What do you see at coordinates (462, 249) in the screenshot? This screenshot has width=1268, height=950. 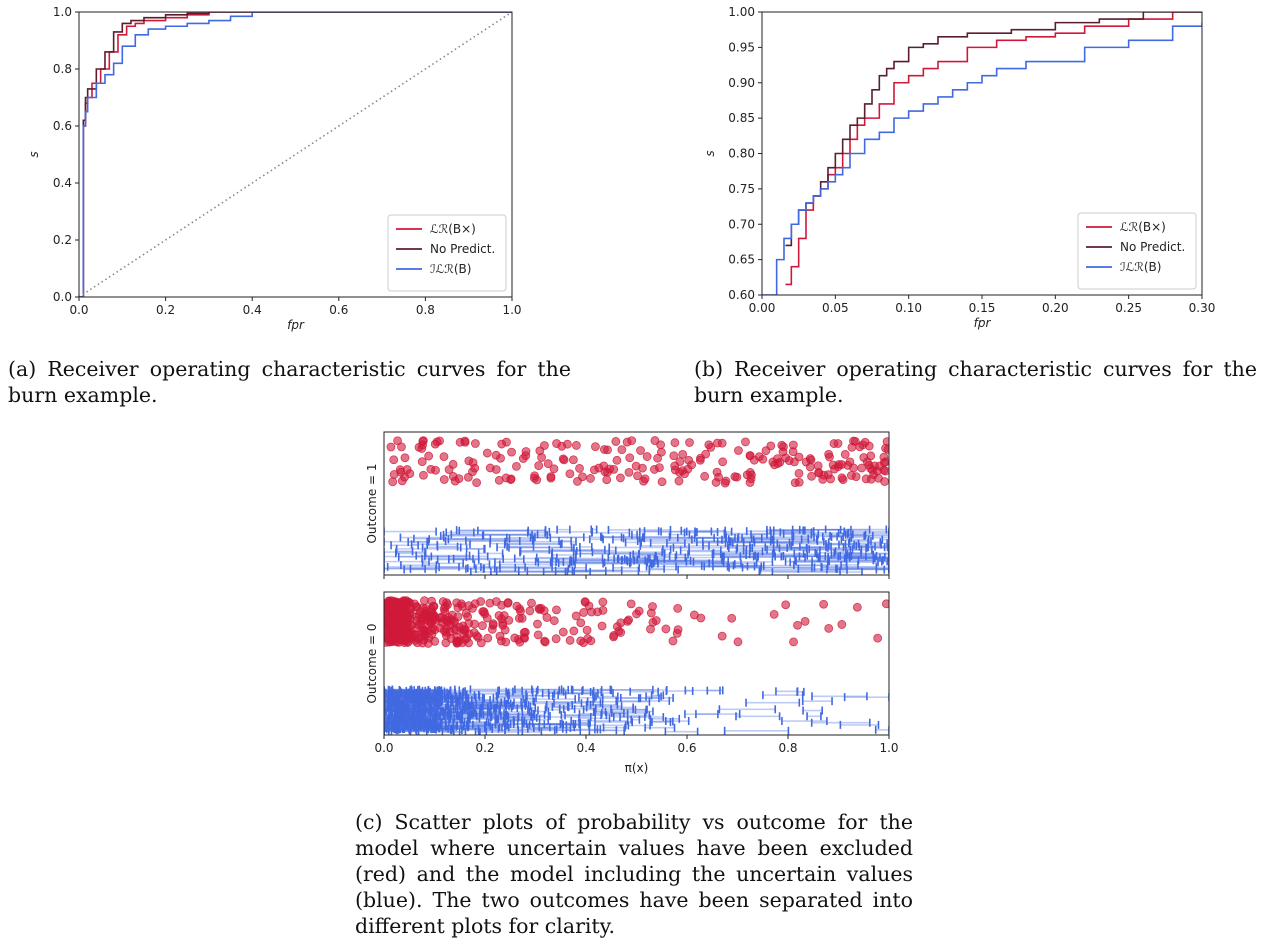 I see `legend-label-nopred: No Predict.` at bounding box center [462, 249].